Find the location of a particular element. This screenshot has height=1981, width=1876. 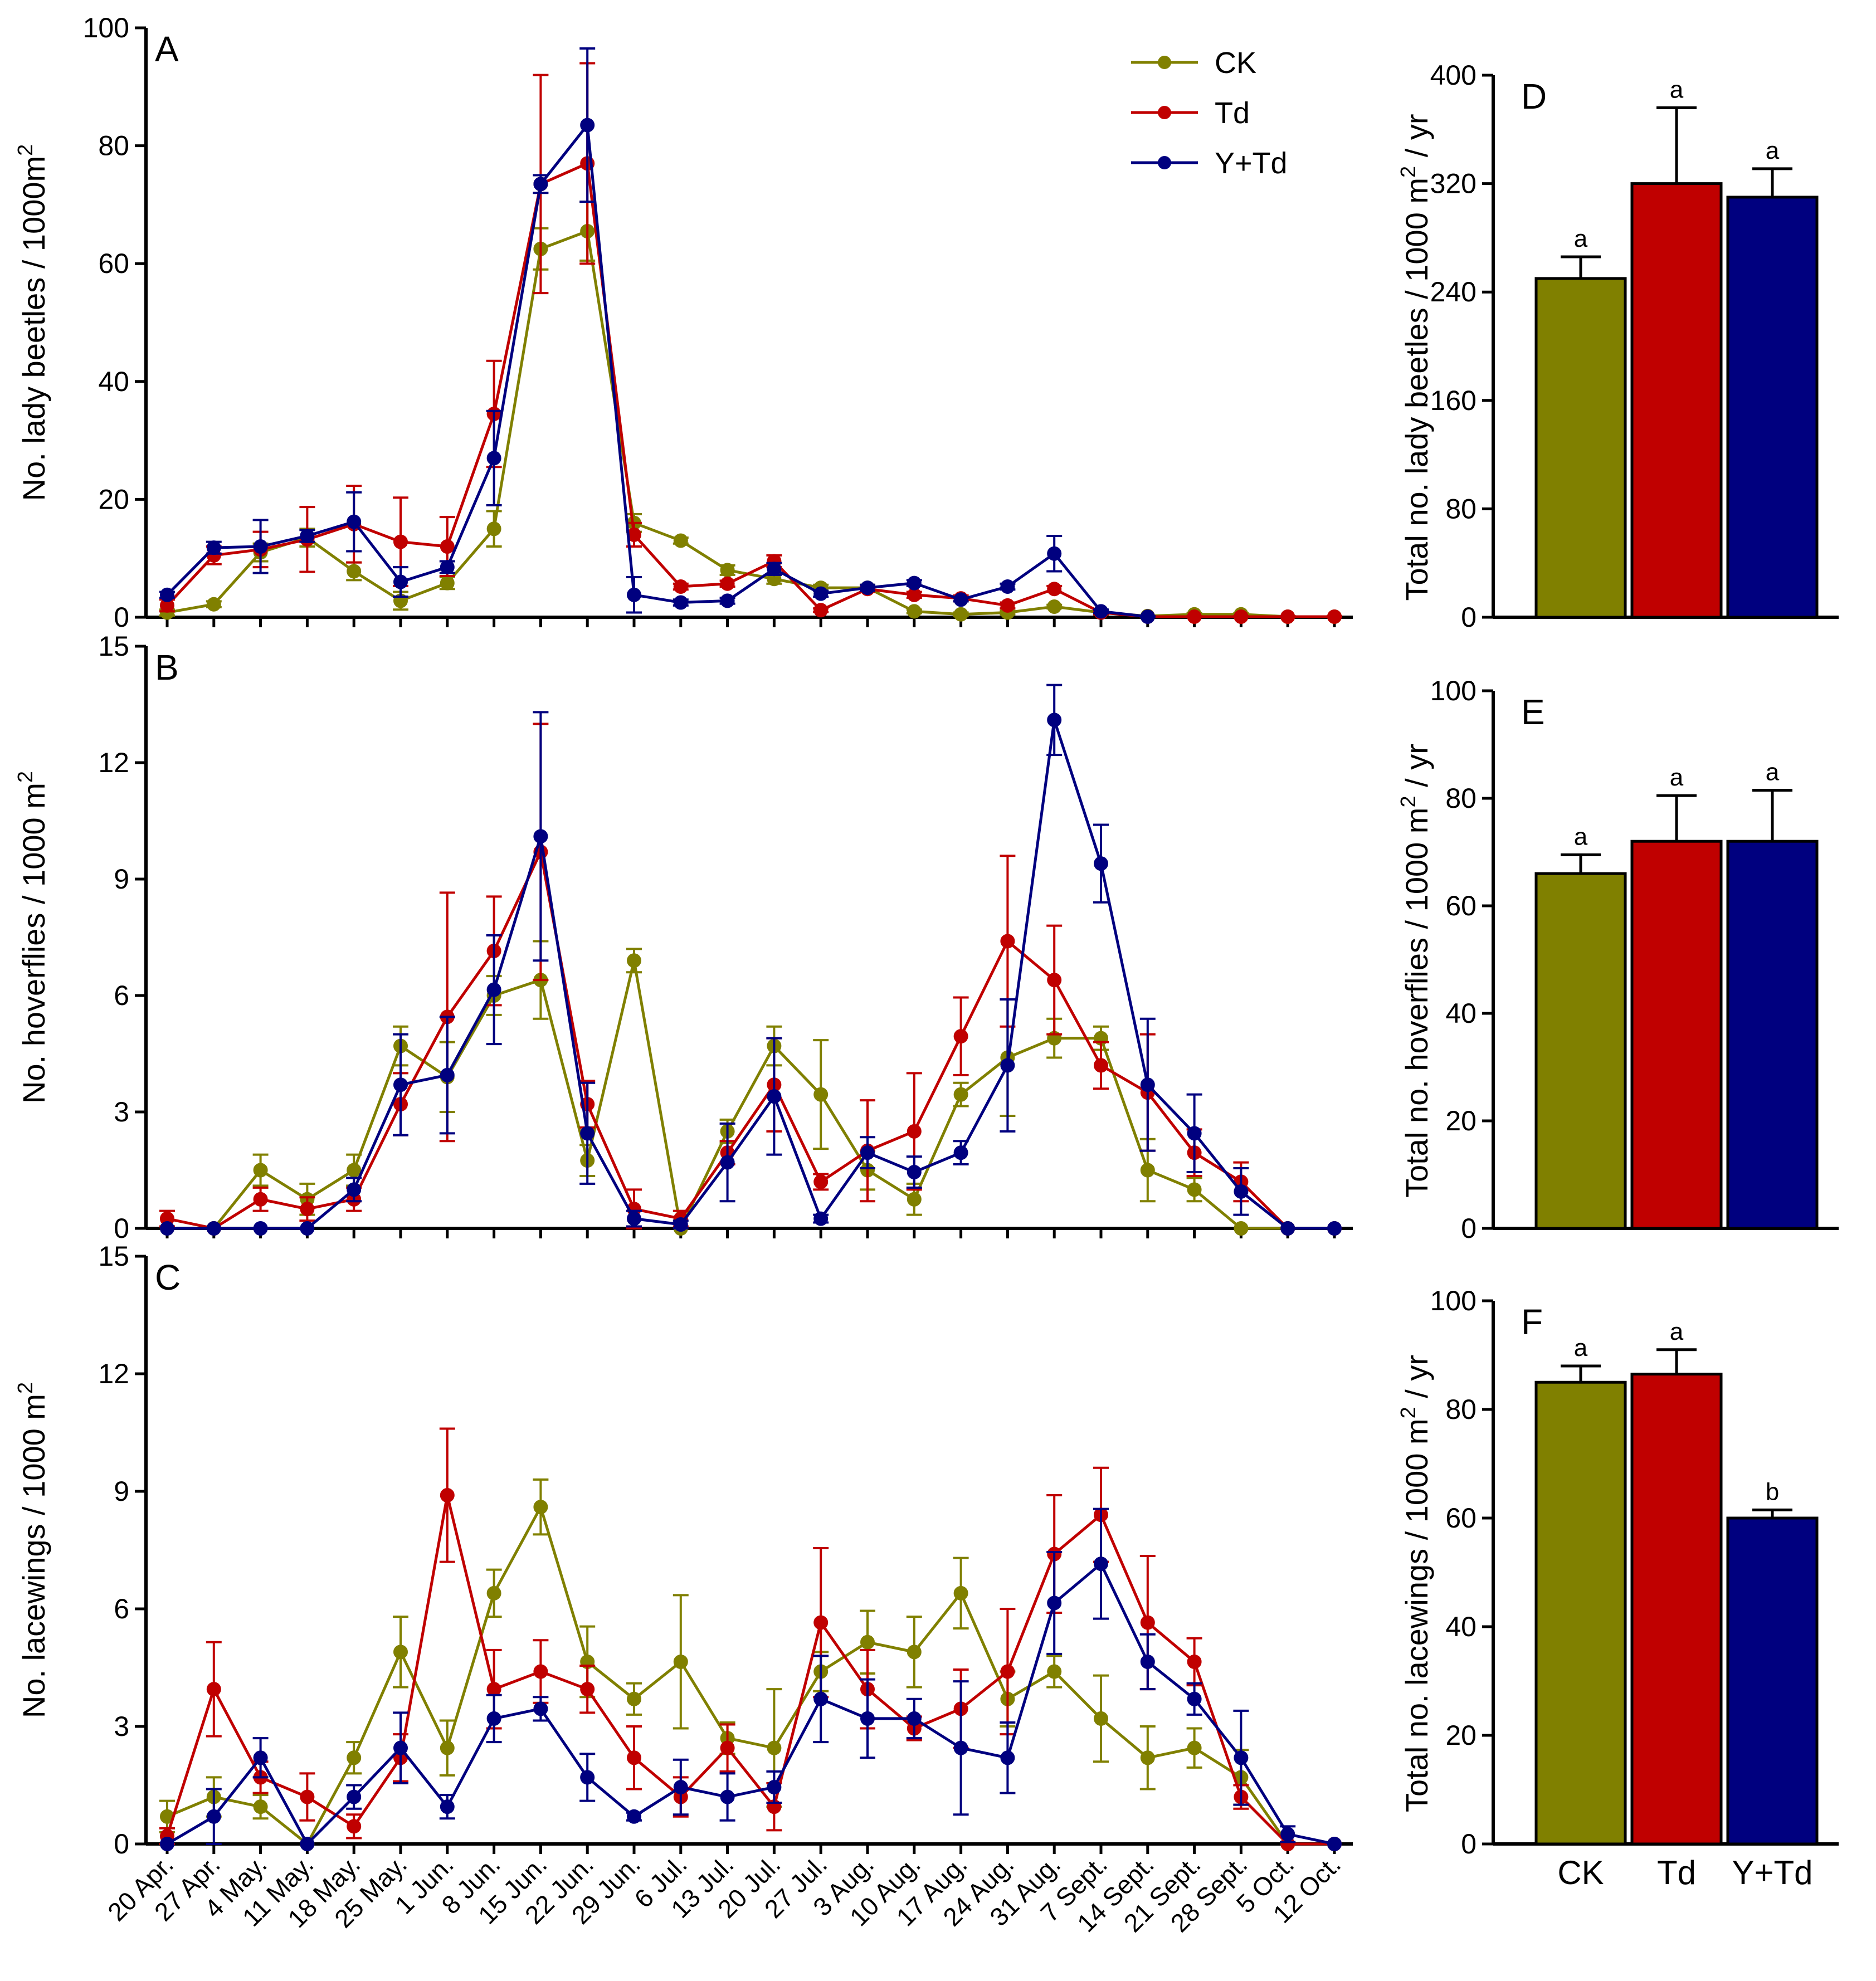

y-tick-label: 20 is located at coordinates (1461, 1120).